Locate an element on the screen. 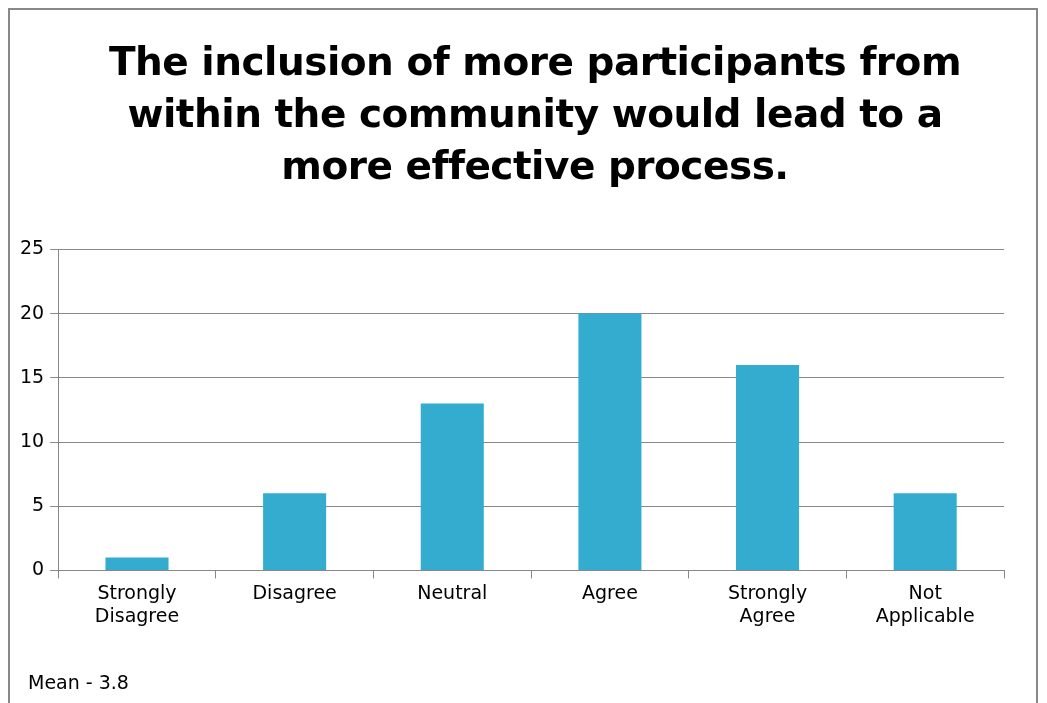 Image resolution: width=1047 pixels, height=703 pixels. y-tick-label: 25 is located at coordinates (32, 247).